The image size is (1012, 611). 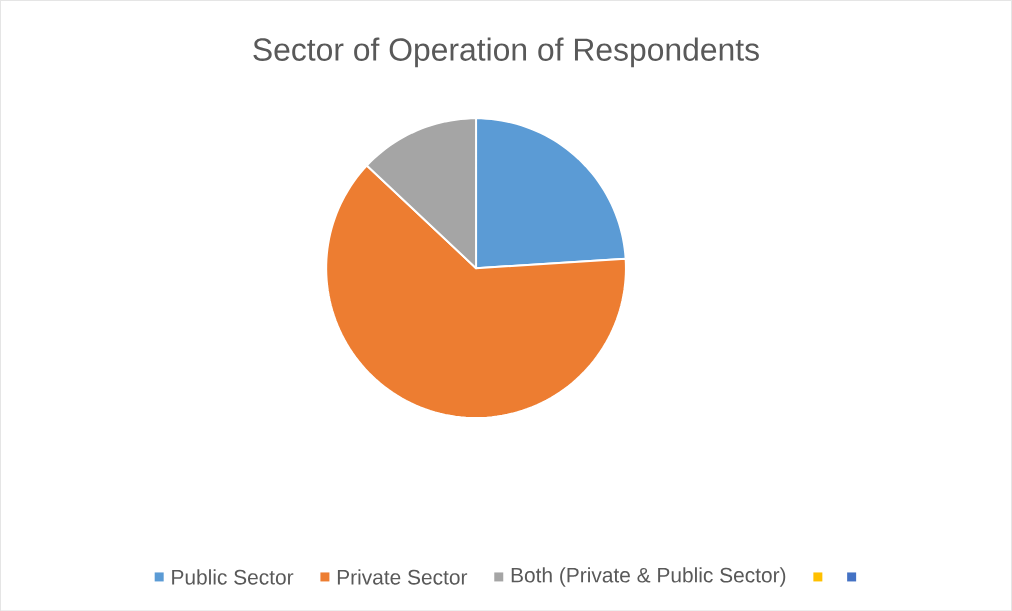 I want to click on legend-label: Both (Private & Public Sector), so click(x=648, y=577).